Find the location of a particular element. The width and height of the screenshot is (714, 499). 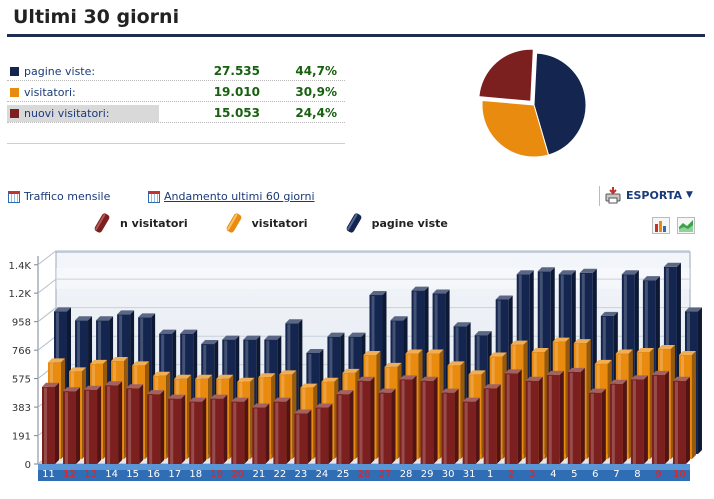

x-tick-label: 20 is located at coordinates (237, 474).